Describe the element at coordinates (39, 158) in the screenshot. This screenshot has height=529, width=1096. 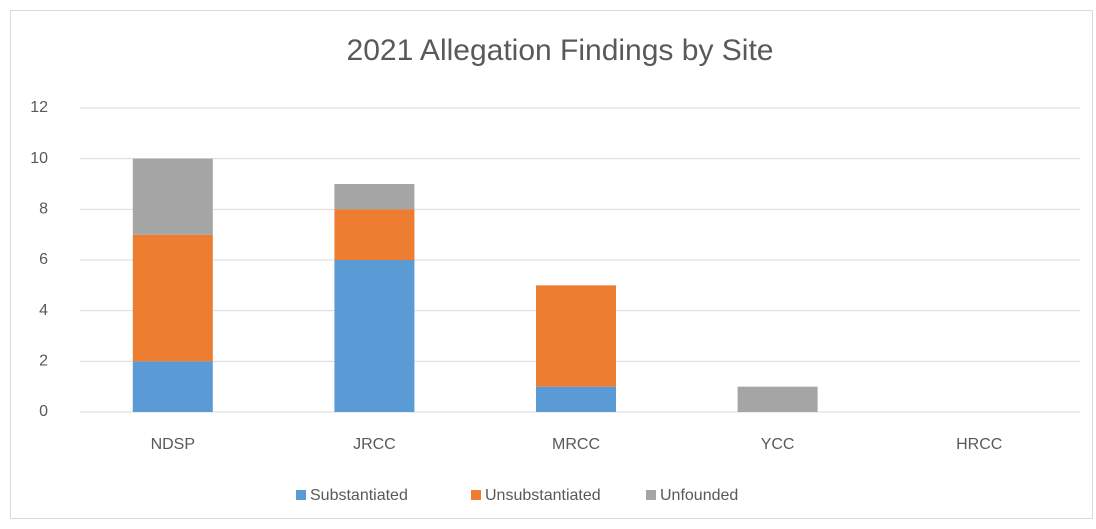
I see `y-tick-label: 10` at that location.